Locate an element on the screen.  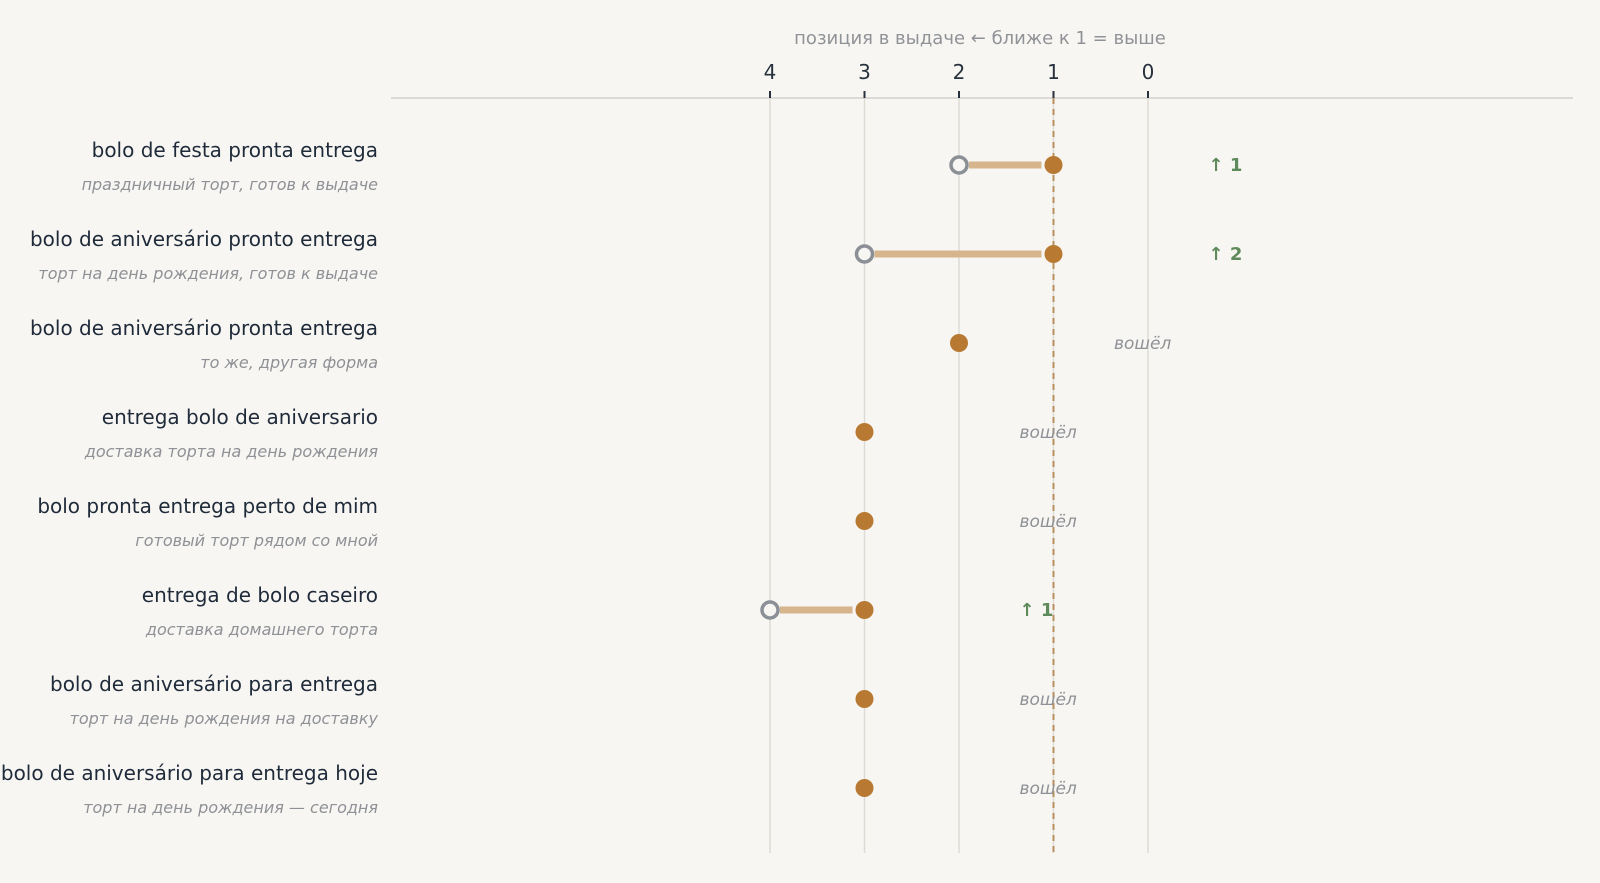
row-label: entrega de bolo caseiro is located at coordinates (260, 595).